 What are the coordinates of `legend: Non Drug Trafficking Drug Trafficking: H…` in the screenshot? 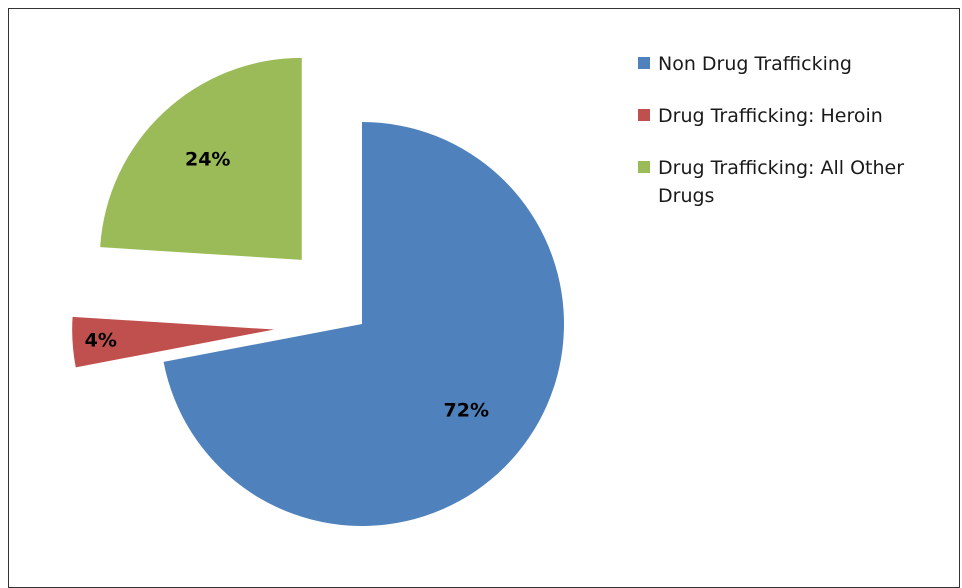 It's located at (798, 142).